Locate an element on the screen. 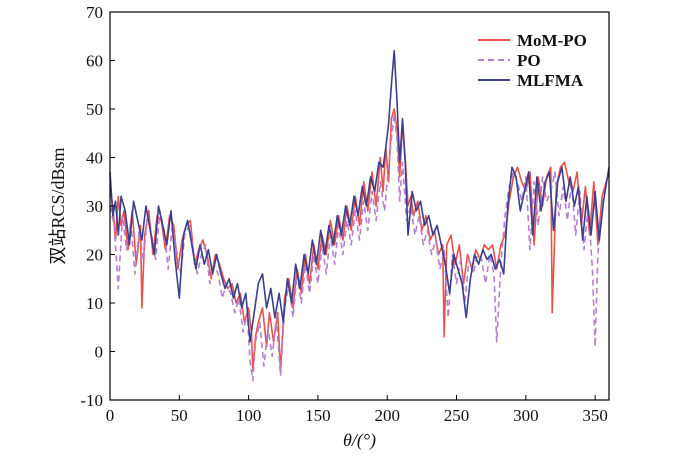  y-tick-label: -10 is located at coordinates (91, 400).